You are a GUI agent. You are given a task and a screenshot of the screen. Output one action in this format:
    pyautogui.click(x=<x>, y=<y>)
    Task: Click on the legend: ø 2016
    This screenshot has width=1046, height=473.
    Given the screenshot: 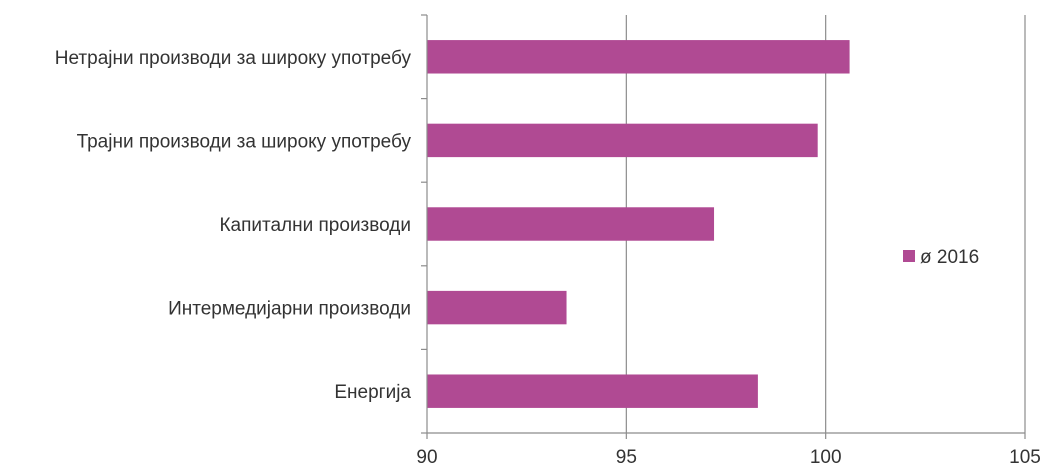 What is the action you would take?
    pyautogui.click(x=941, y=257)
    